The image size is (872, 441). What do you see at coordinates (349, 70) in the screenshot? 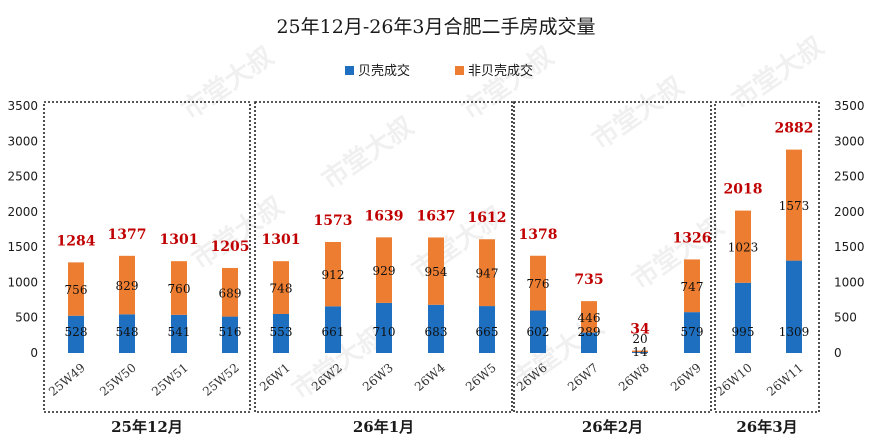
I see `legend-swatch` at bounding box center [349, 70].